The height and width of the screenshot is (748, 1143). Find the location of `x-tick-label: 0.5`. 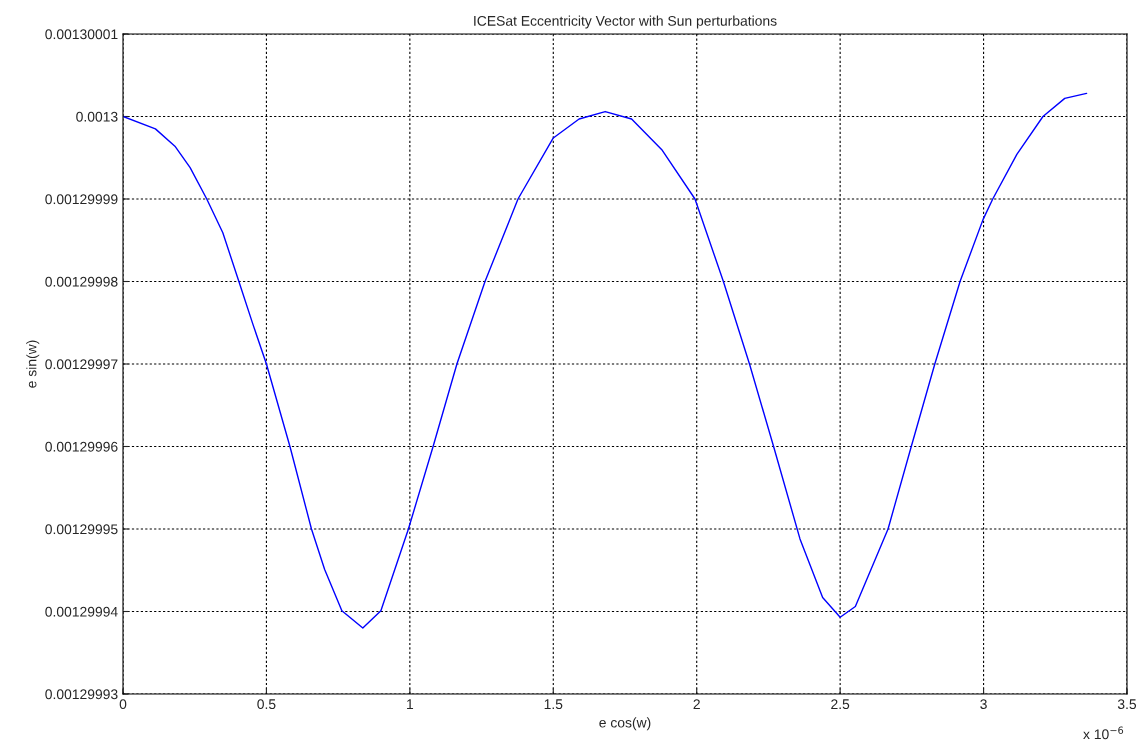

x-tick-label: 0.5 is located at coordinates (266, 704).